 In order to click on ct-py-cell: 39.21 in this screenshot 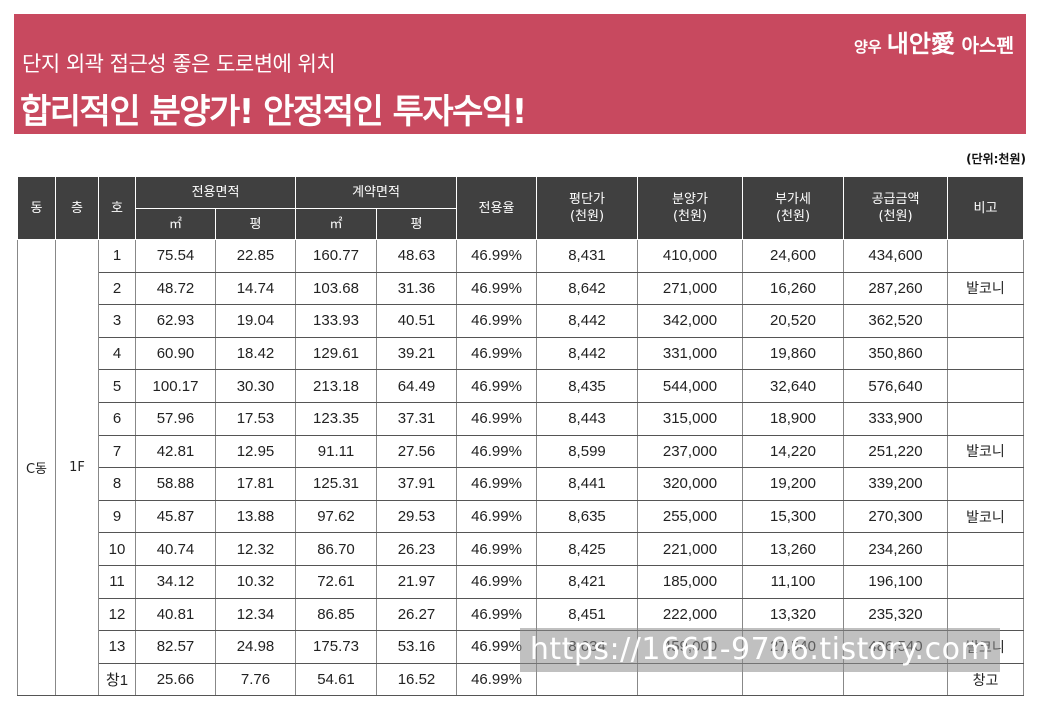, I will do `click(416, 353)`.